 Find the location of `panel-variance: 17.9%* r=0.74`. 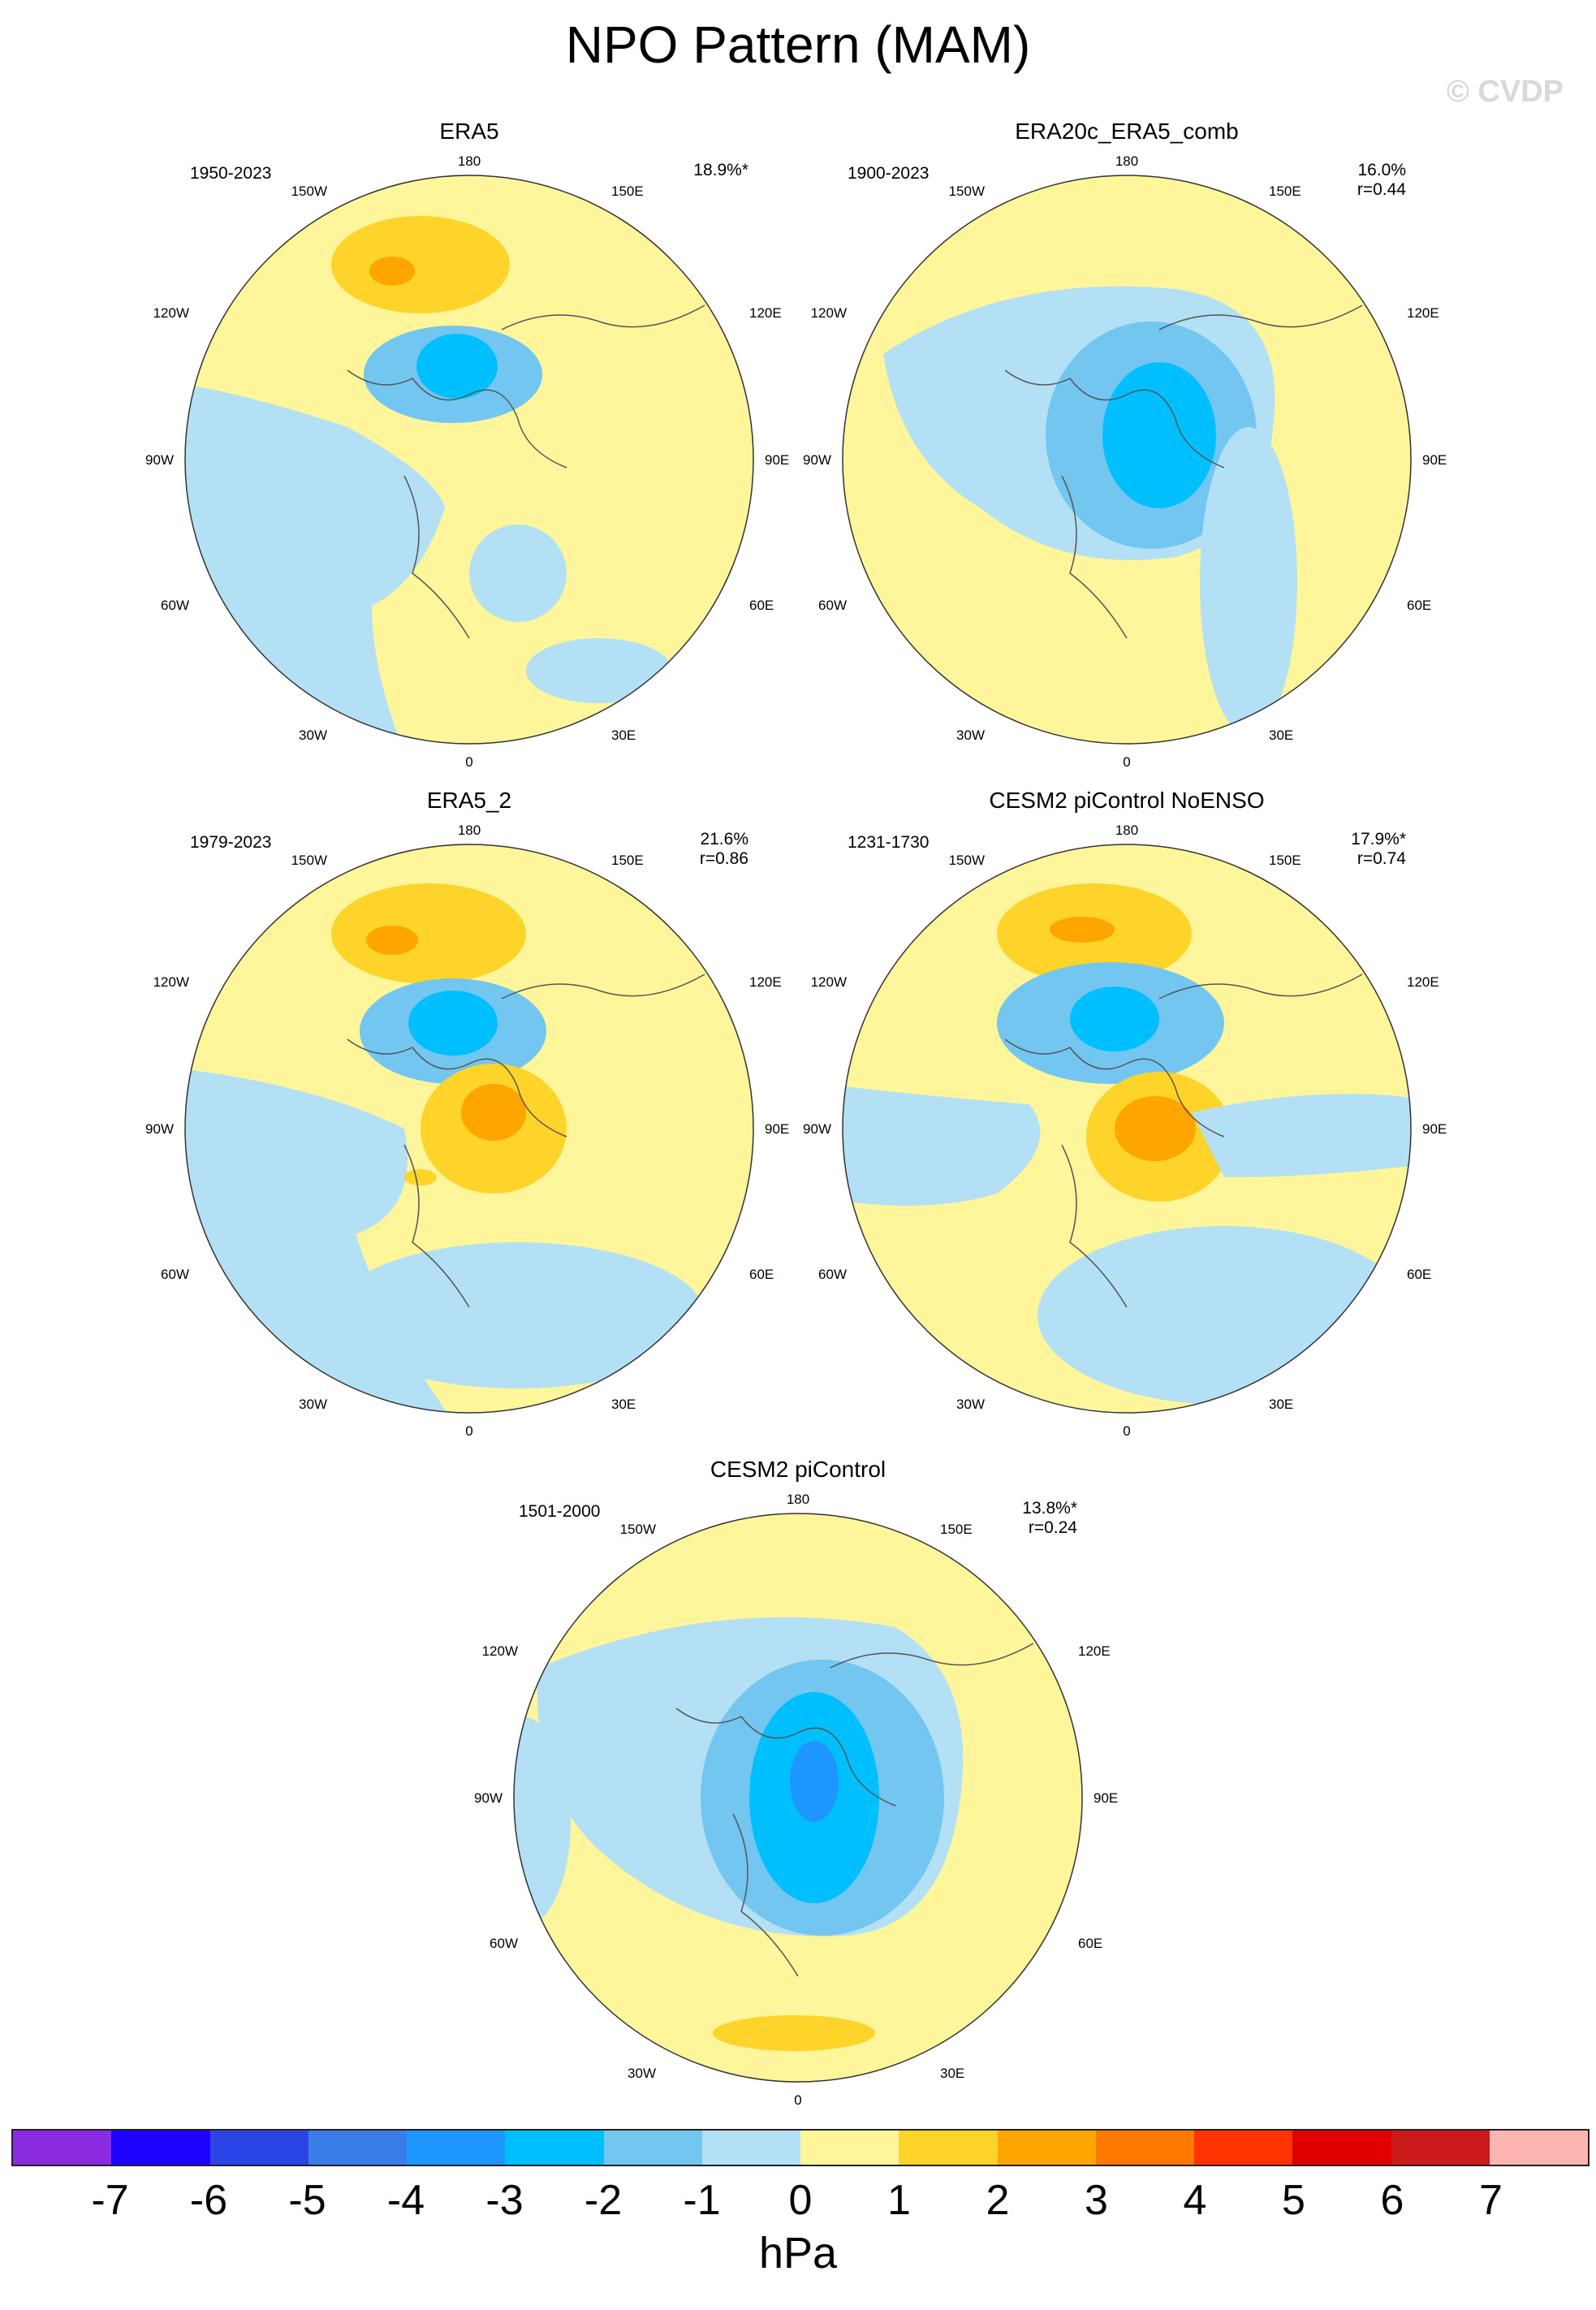

panel-variance: 17.9%* r=0.74 is located at coordinates (1378, 849).